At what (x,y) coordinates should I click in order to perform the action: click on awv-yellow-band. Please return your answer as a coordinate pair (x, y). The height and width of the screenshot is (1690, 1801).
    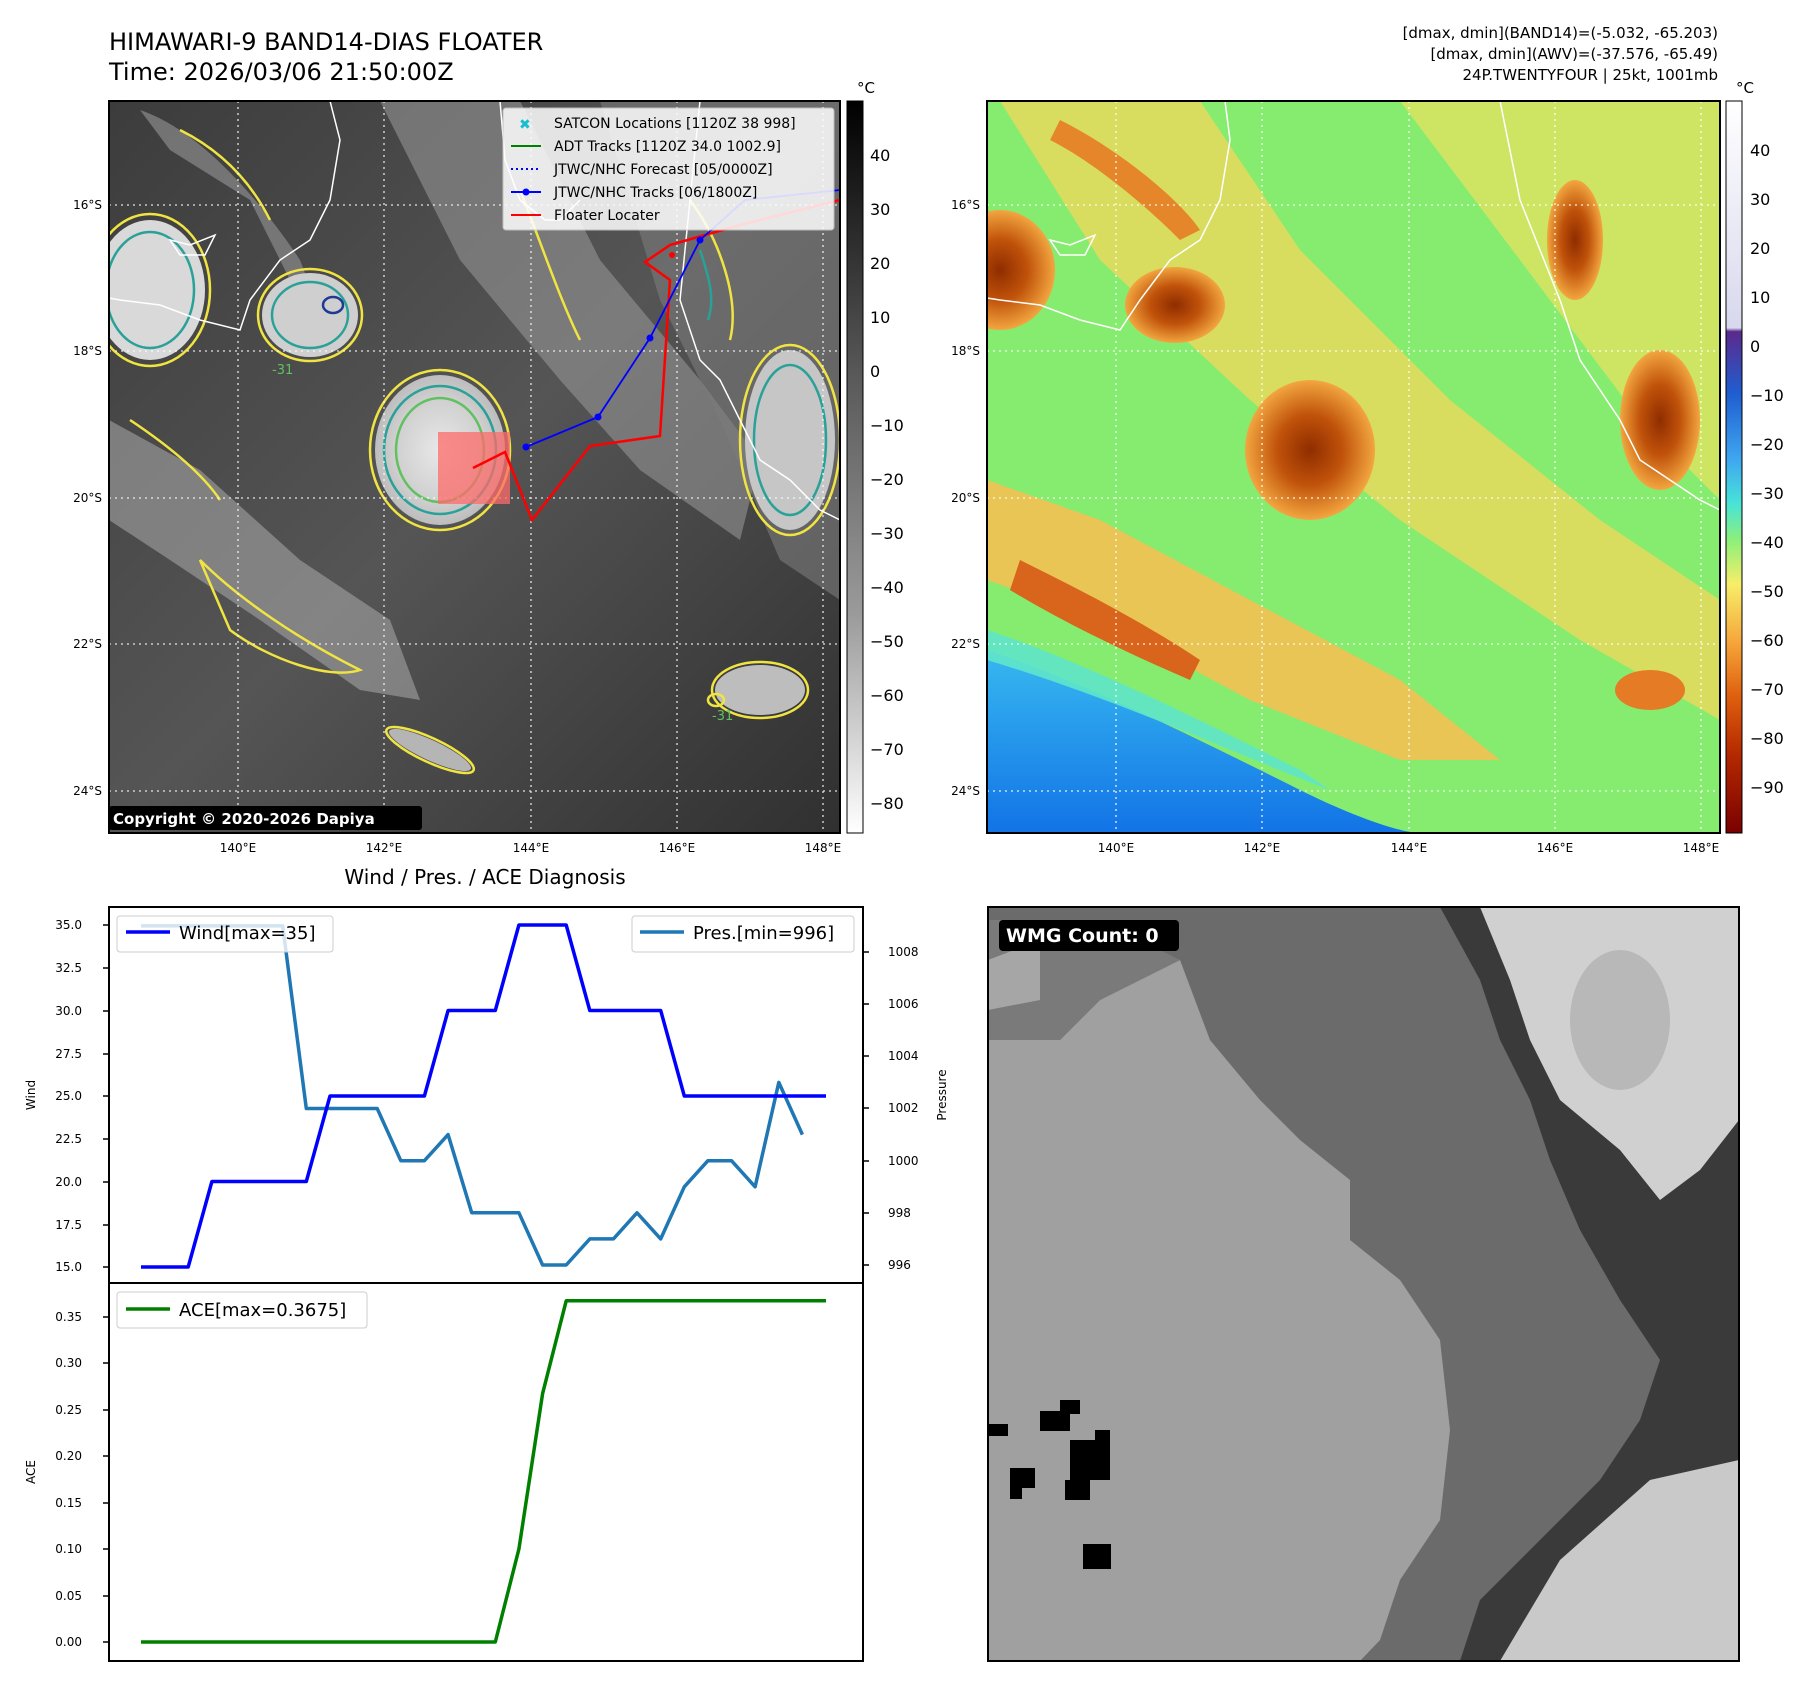
    Looking at the image, I should click on (1243, 620).